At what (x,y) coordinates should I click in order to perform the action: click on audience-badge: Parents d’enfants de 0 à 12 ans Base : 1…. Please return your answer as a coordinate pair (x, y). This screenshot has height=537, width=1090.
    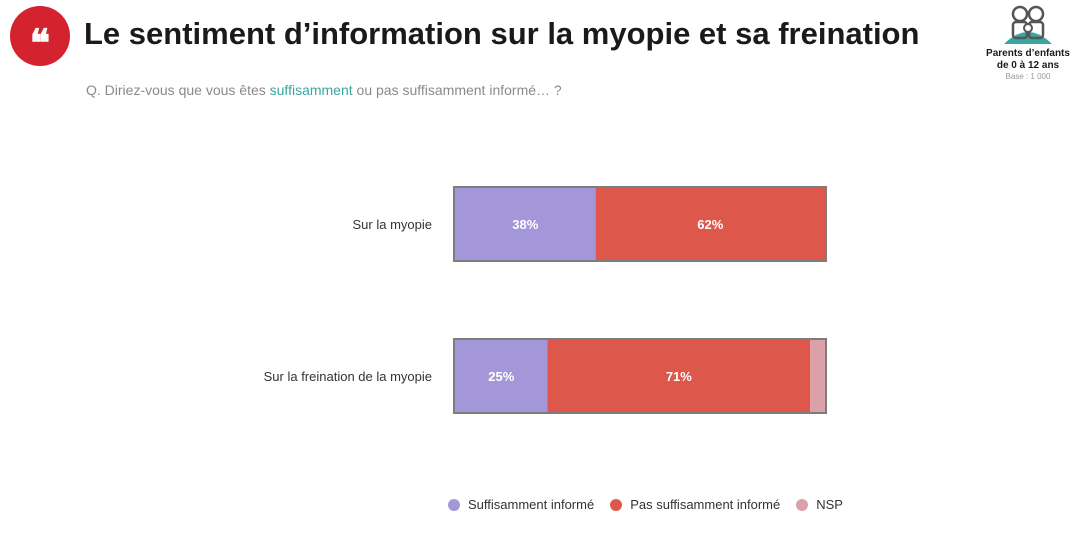
    Looking at the image, I should click on (1028, 42).